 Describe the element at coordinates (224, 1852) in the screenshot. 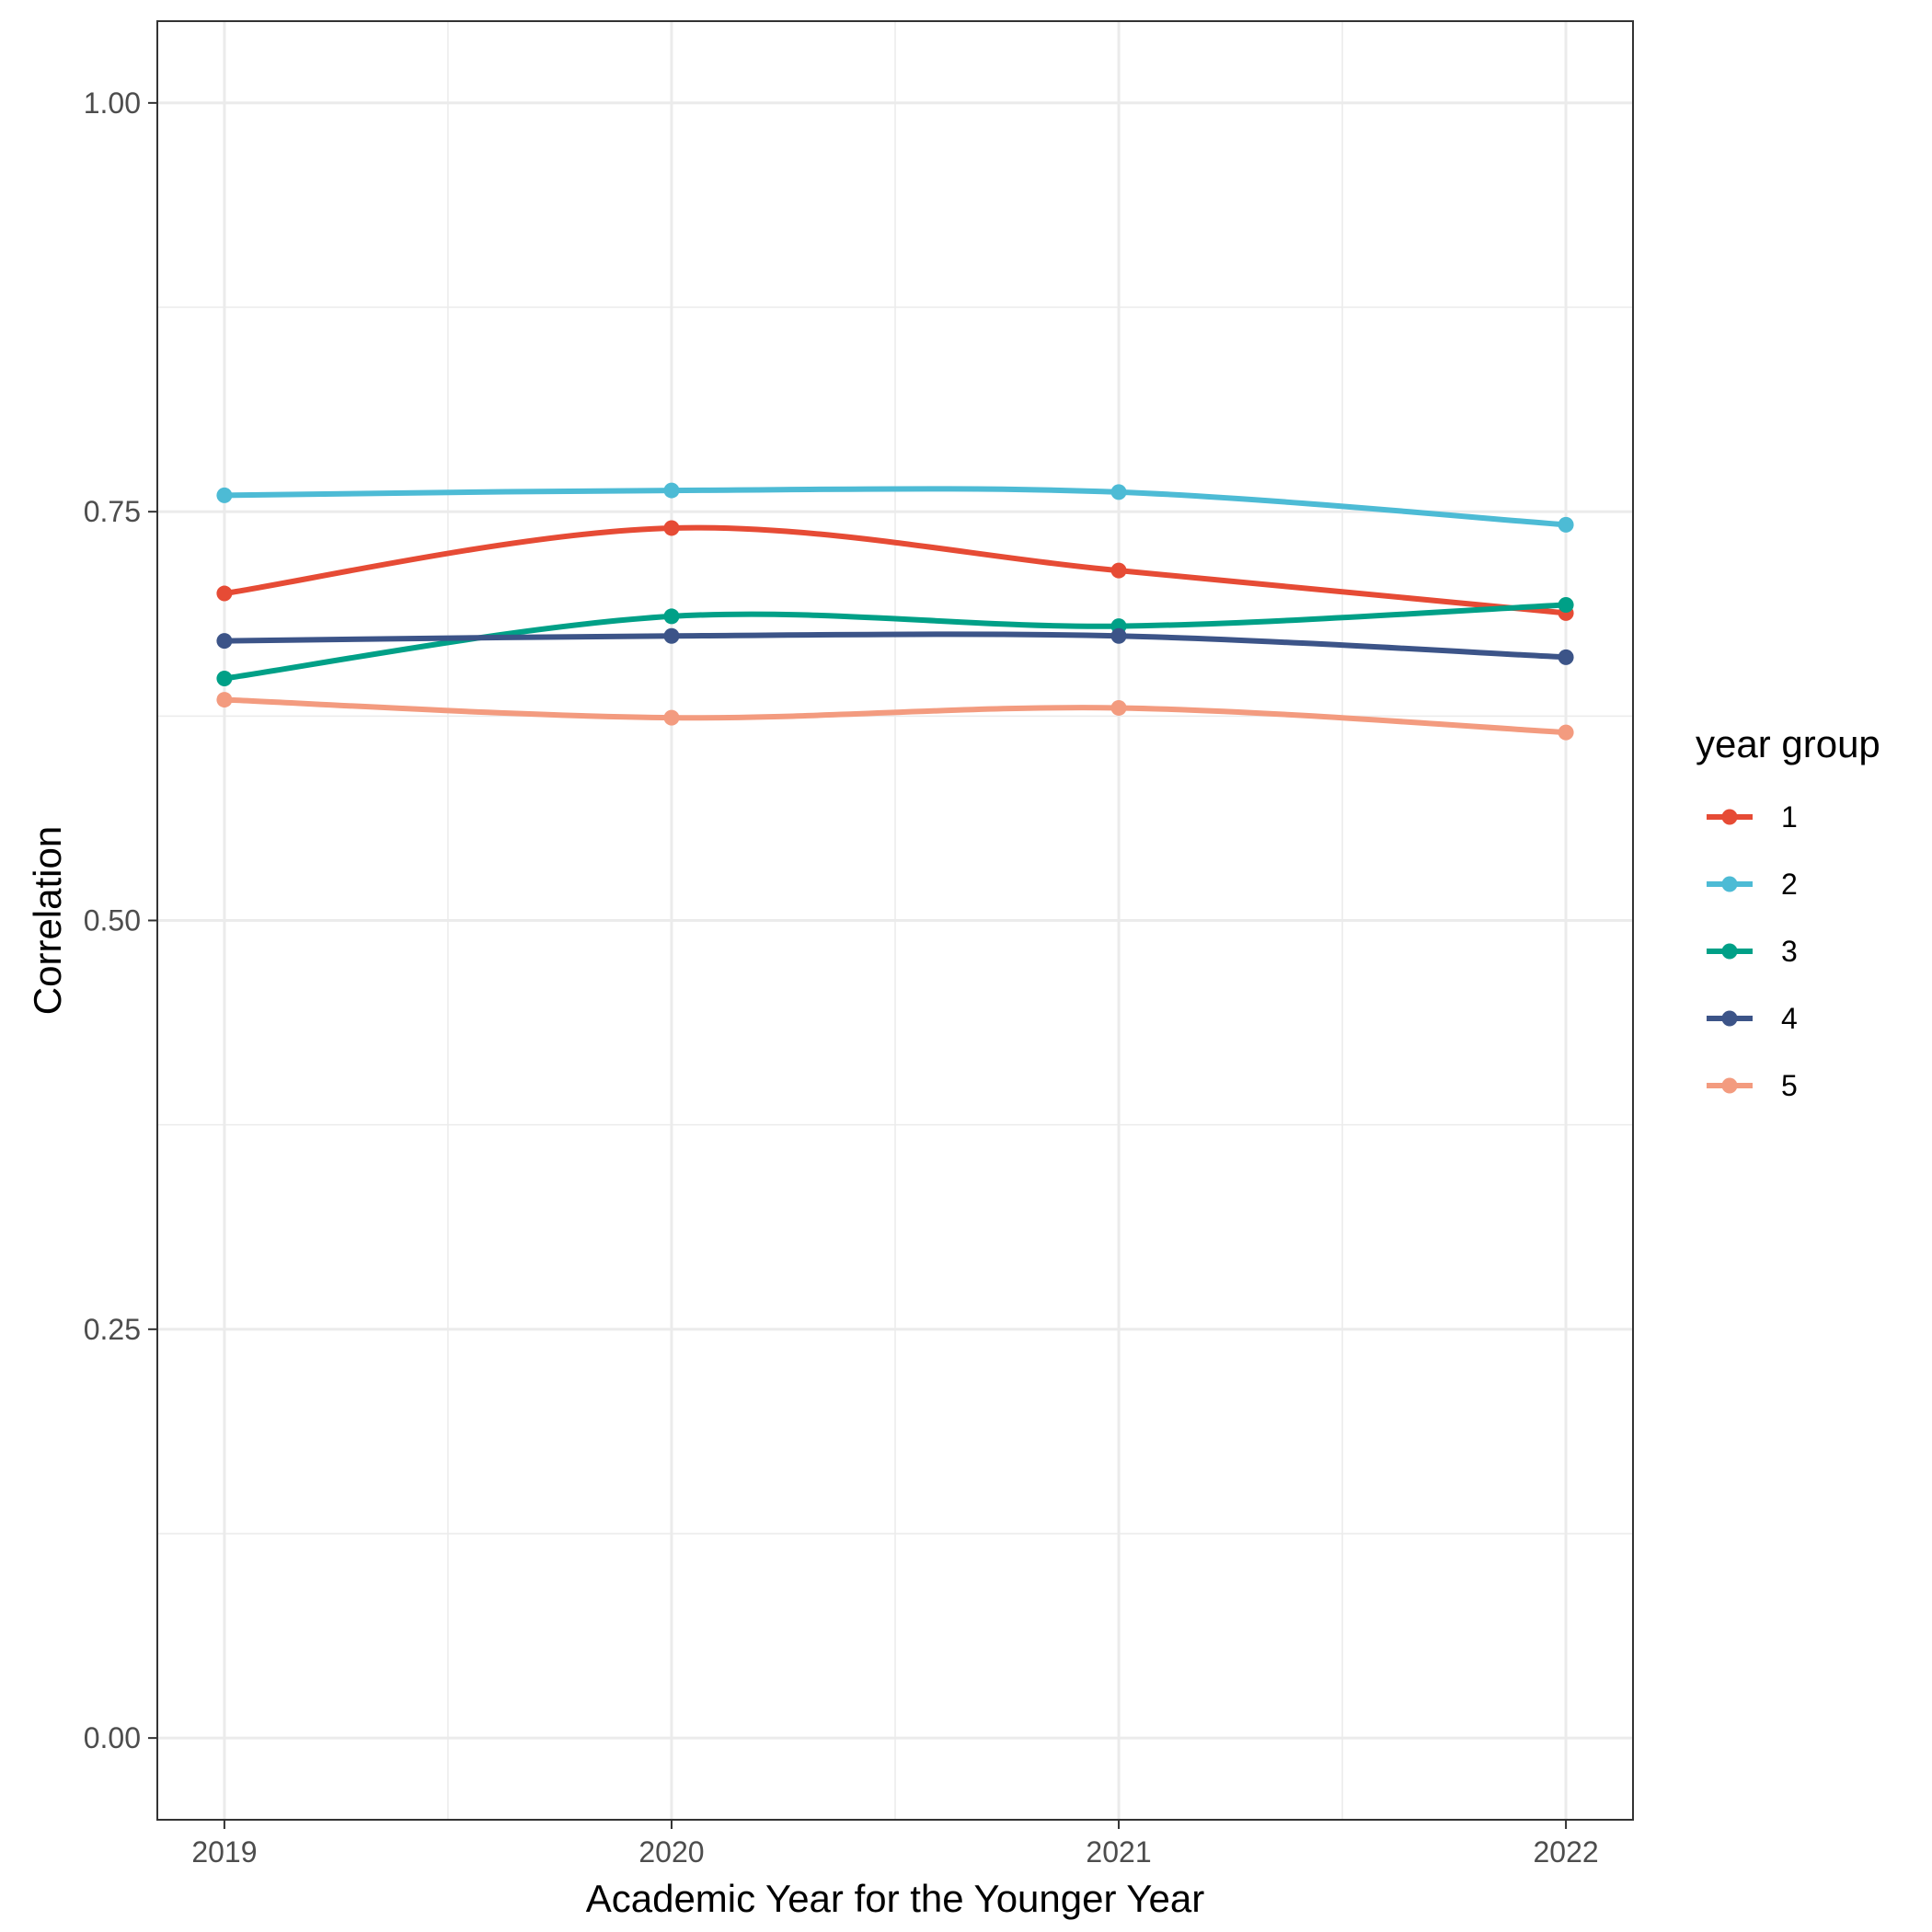

I see `x-tick-label: 2019` at that location.